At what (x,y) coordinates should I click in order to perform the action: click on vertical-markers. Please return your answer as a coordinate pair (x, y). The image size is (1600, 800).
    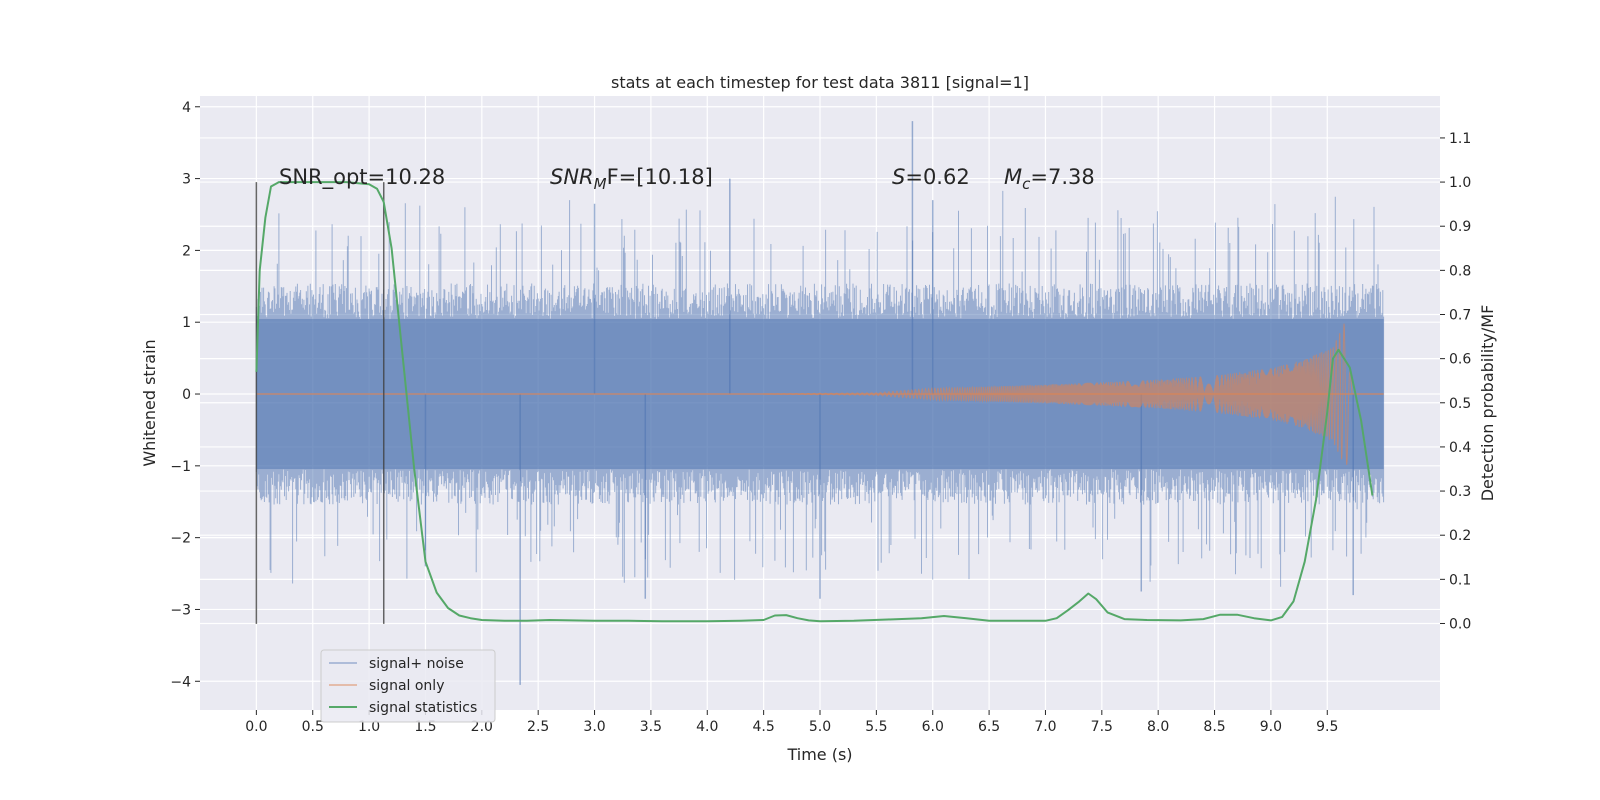
    Looking at the image, I should click on (320, 403).